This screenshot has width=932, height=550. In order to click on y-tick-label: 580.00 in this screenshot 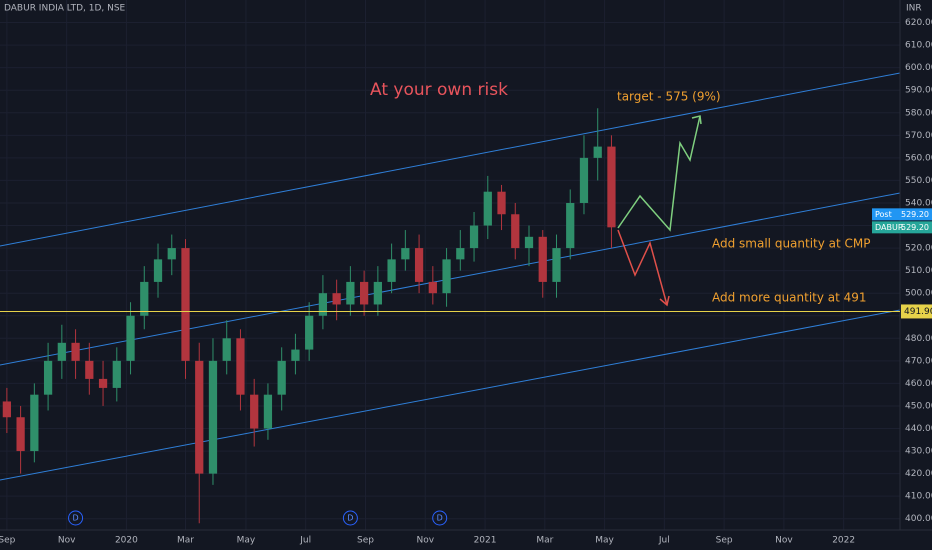, I will do `click(918, 113)`.